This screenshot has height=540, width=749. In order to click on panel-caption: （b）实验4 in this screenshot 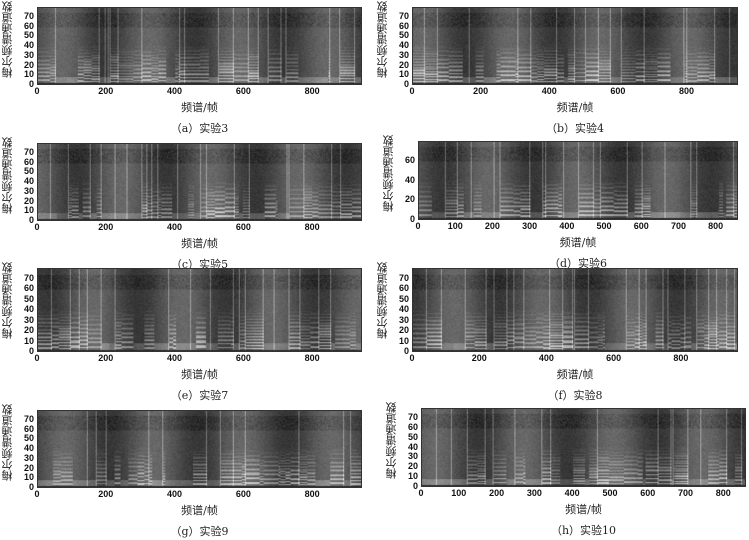, I will do `click(575, 128)`.